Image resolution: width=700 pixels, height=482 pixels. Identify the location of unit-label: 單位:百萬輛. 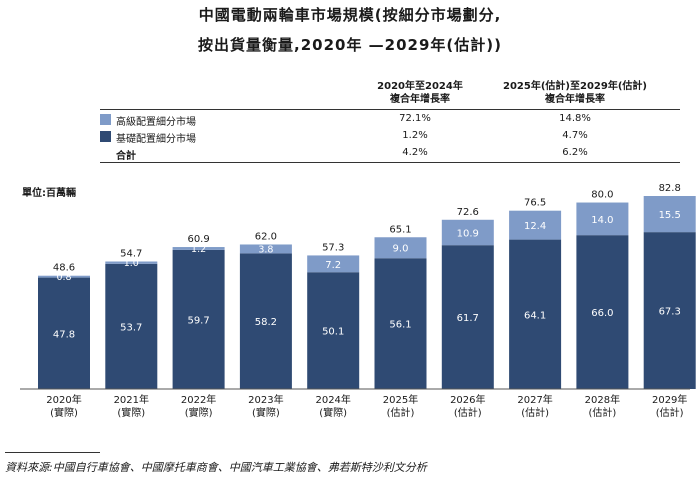
(49, 193).